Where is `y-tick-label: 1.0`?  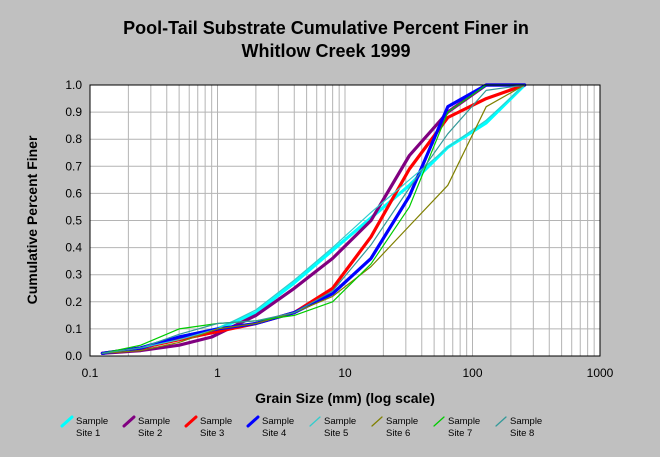
y-tick-label: 1.0 is located at coordinates (73, 85).